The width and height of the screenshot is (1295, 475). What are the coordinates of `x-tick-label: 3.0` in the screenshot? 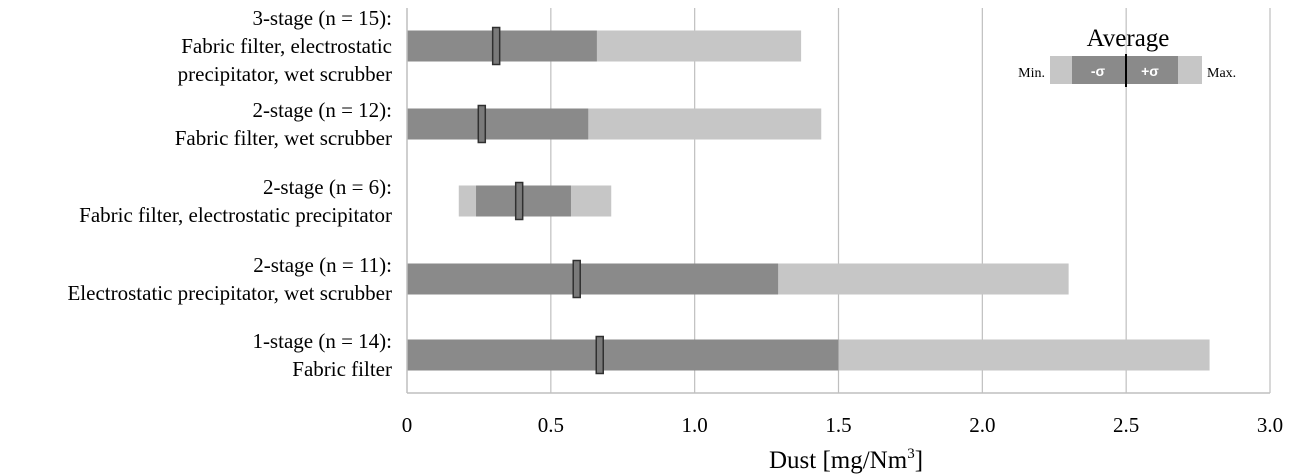 It's located at (1270, 425).